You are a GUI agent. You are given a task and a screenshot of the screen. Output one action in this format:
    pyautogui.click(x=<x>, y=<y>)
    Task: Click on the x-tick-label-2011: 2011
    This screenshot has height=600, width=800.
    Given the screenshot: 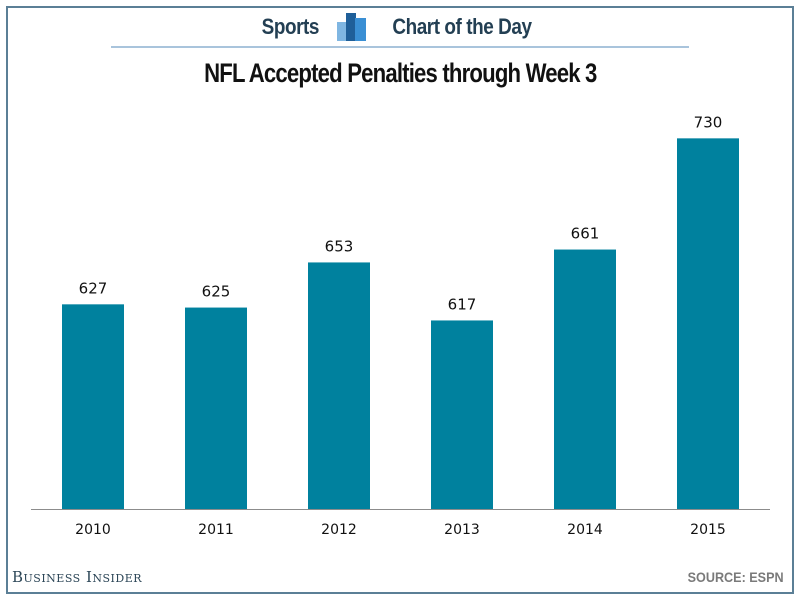 What is the action you would take?
    pyautogui.click(x=216, y=530)
    